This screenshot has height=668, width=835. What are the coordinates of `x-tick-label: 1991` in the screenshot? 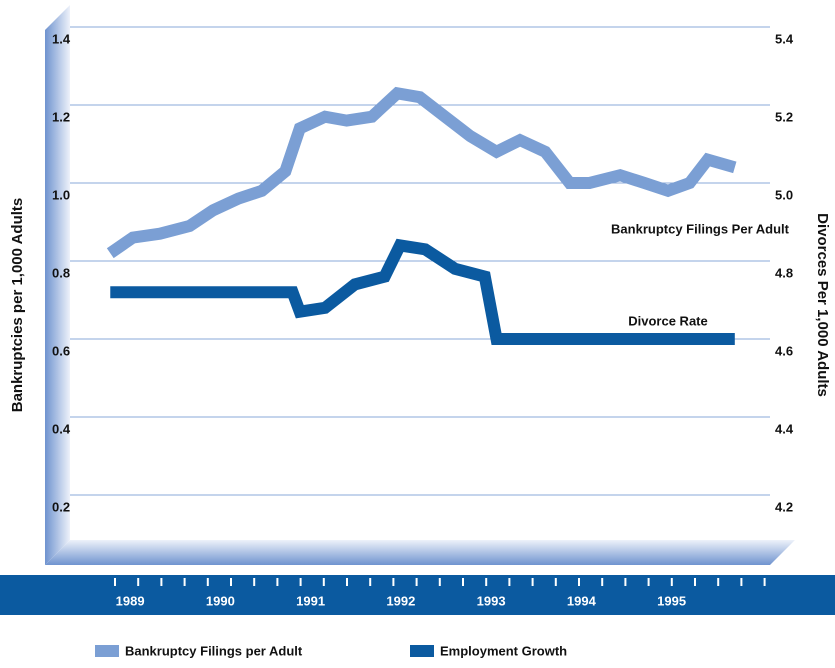 It's located at (310, 600).